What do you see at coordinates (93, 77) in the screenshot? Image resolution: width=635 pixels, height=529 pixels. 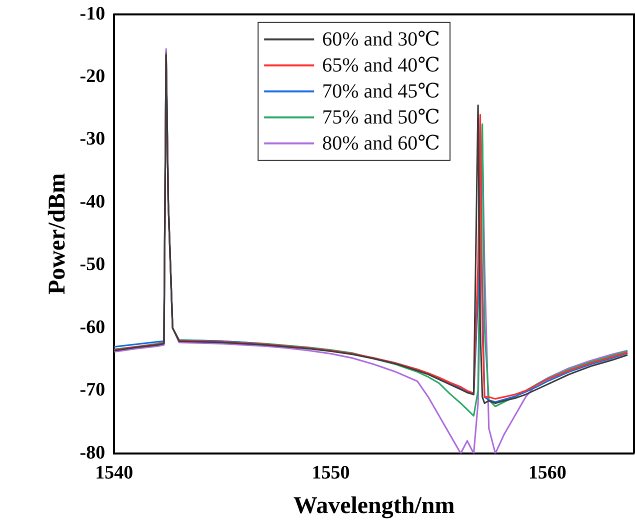 I see `y-tick-label: -20` at bounding box center [93, 77].